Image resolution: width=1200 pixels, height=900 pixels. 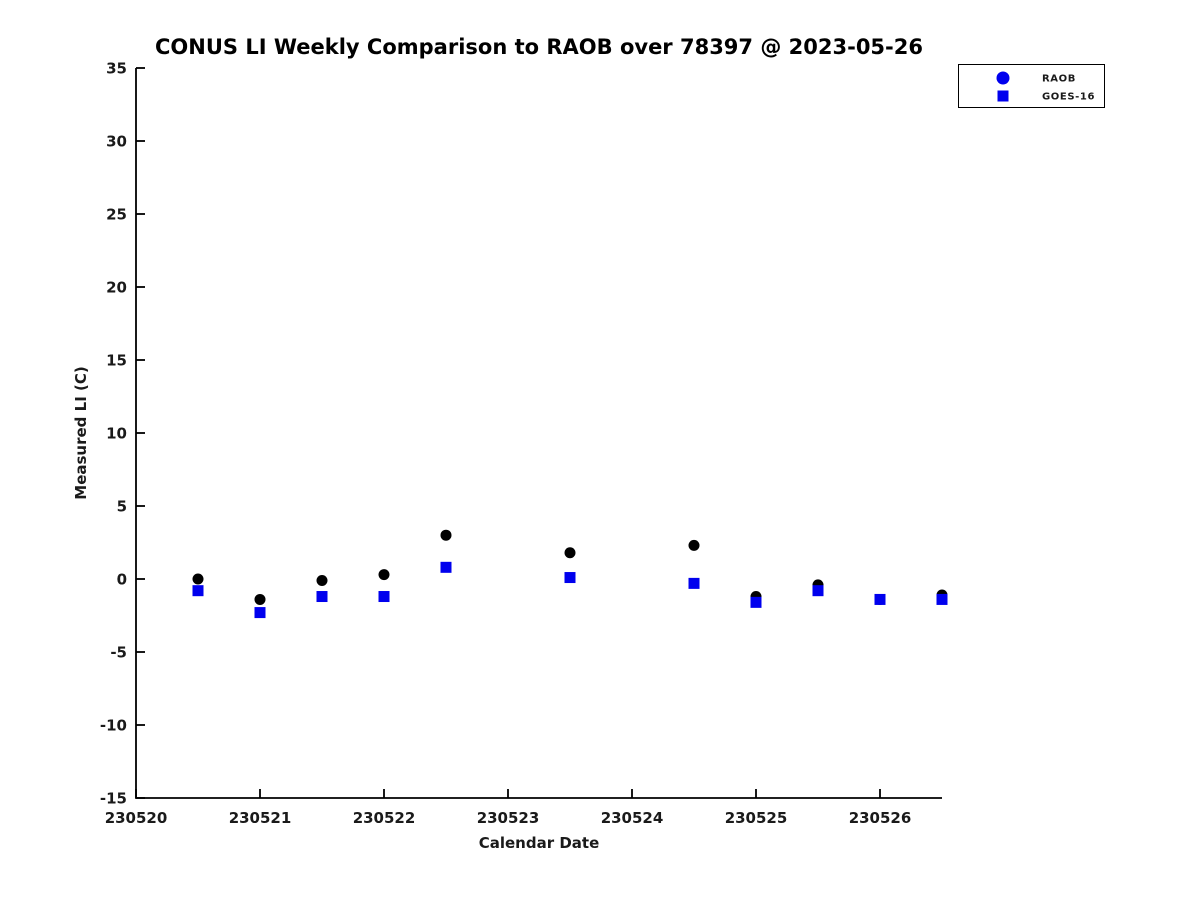 What do you see at coordinates (116, 434) in the screenshot?
I see `y-tick-label: 10` at bounding box center [116, 434].